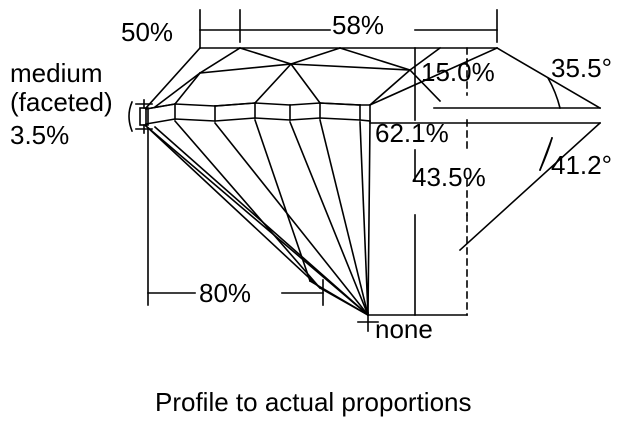  Describe the element at coordinates (582, 165) in the screenshot. I see `pavilion-angle-label: 41.2°` at that location.